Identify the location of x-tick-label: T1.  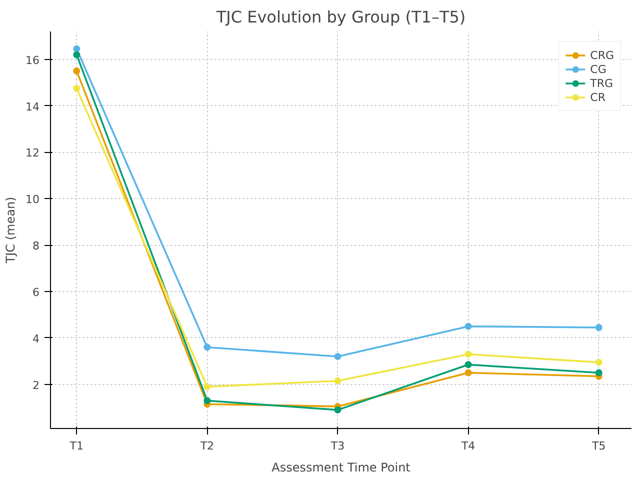
(76, 446).